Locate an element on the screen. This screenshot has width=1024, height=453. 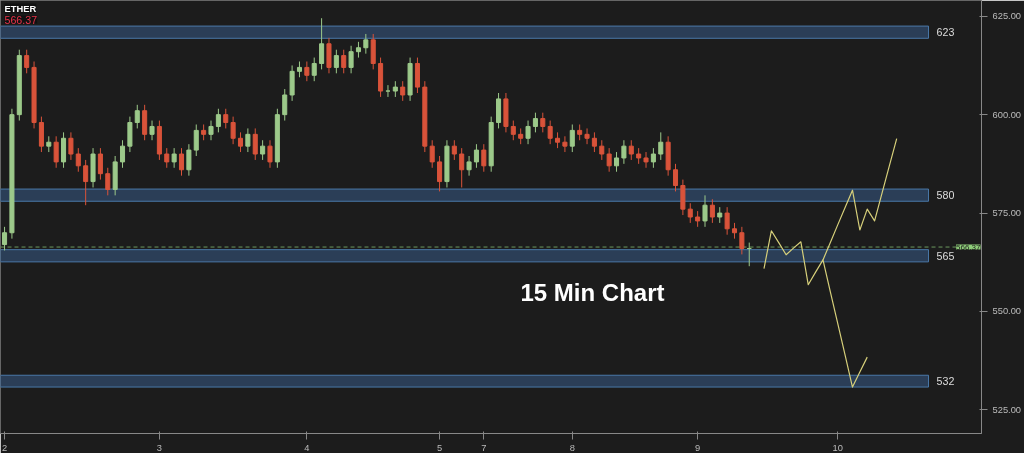
y-tick-label: 625.00 is located at coordinates (1007, 16).